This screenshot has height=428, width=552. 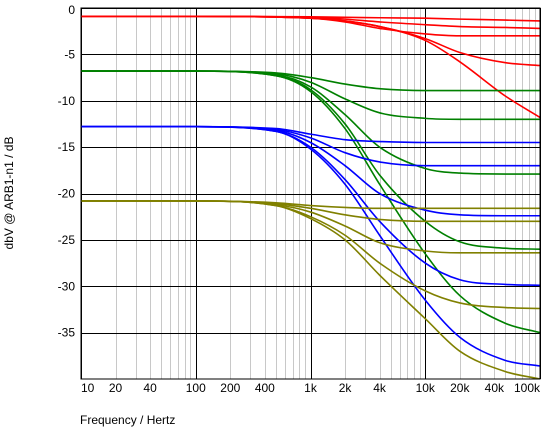 I want to click on x-tick-label: 2k, so click(x=346, y=388).